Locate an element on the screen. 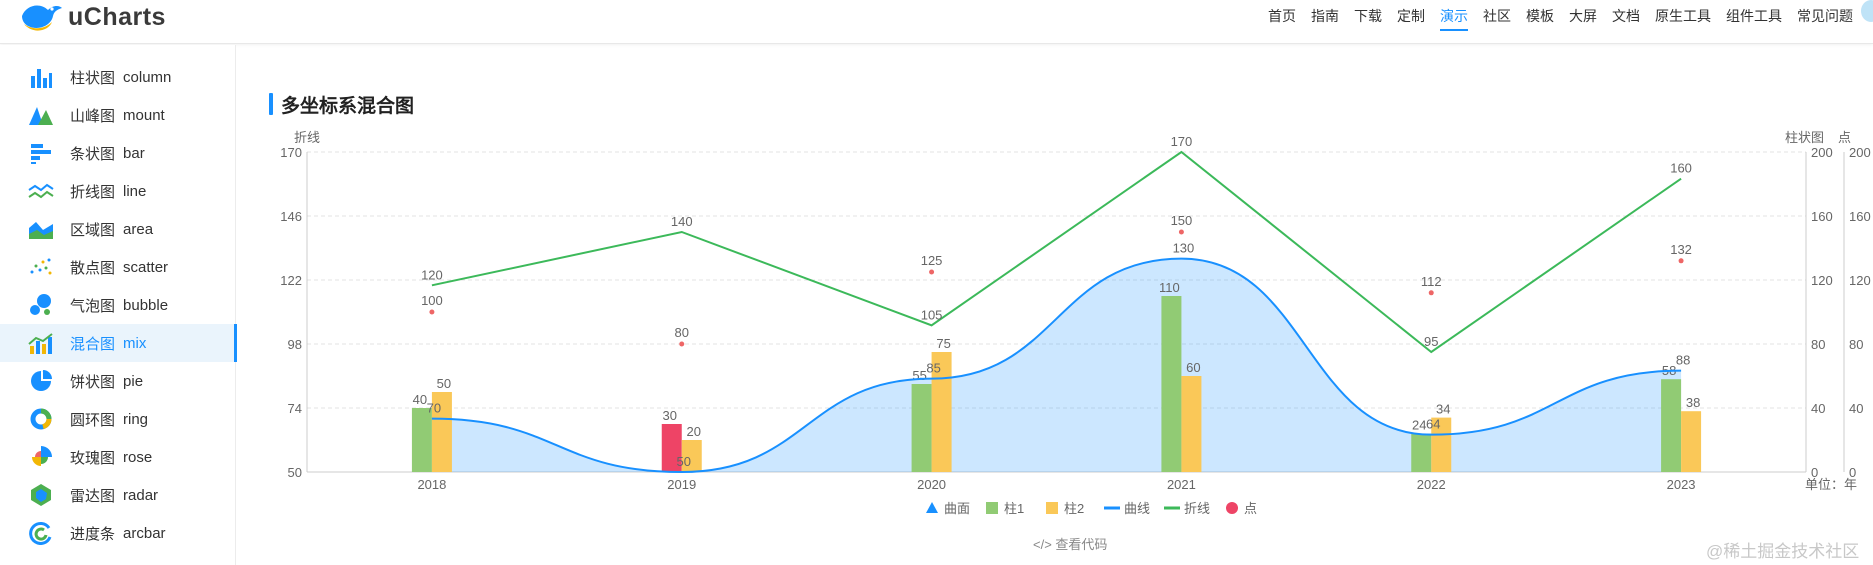 The image size is (1873, 565). point-data-label: 100 is located at coordinates (432, 300).